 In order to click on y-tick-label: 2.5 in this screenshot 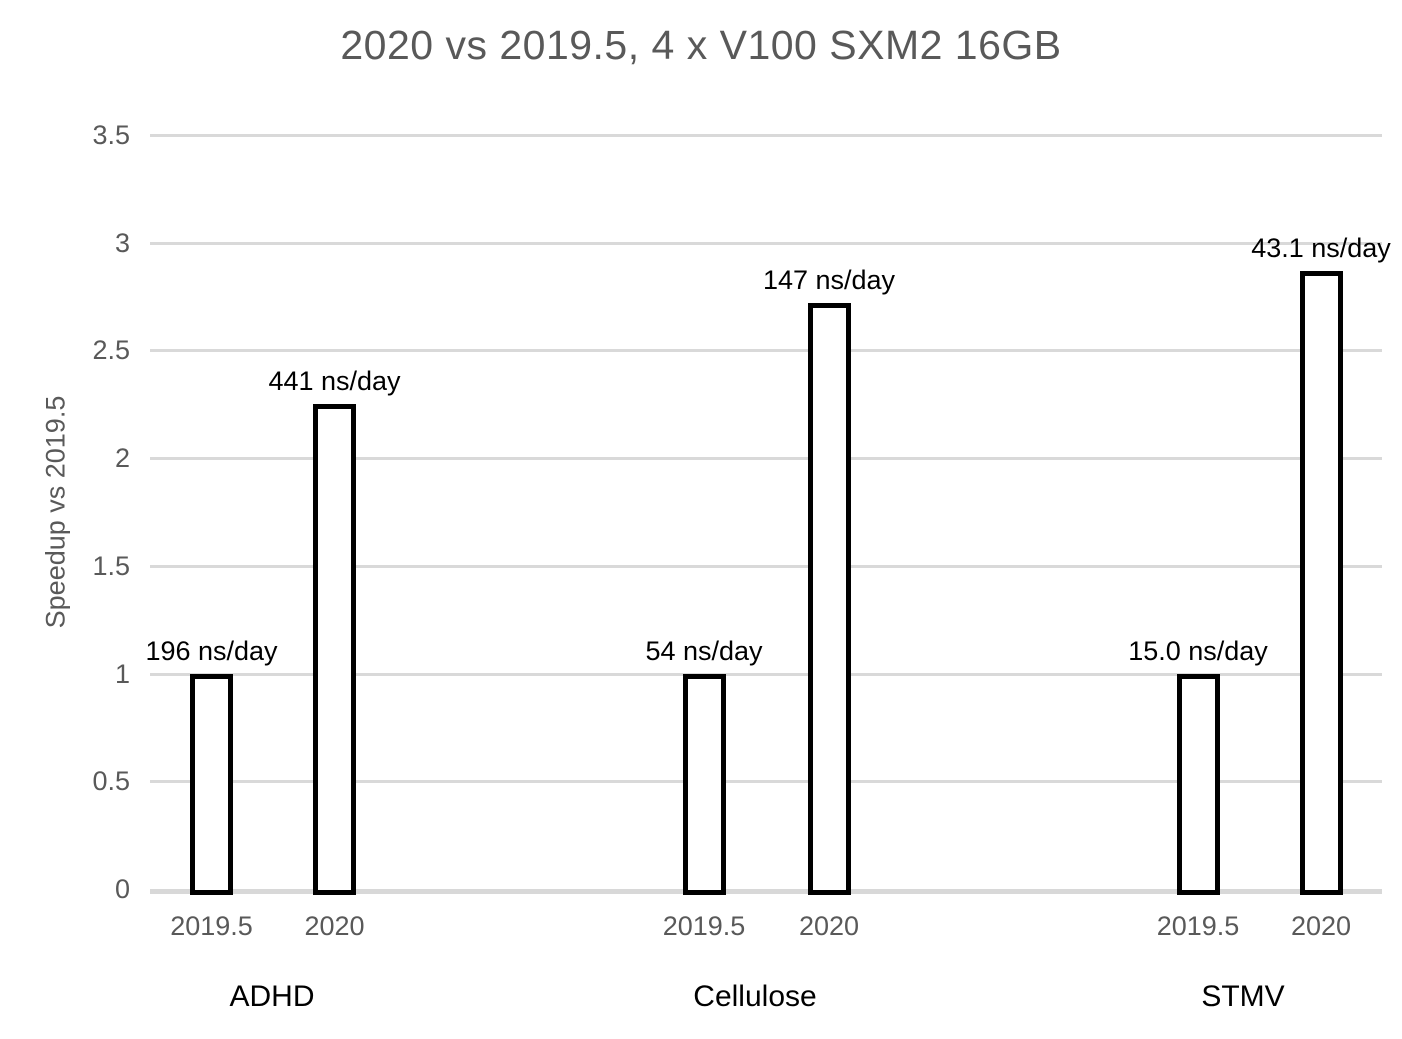, I will do `click(111, 350)`.